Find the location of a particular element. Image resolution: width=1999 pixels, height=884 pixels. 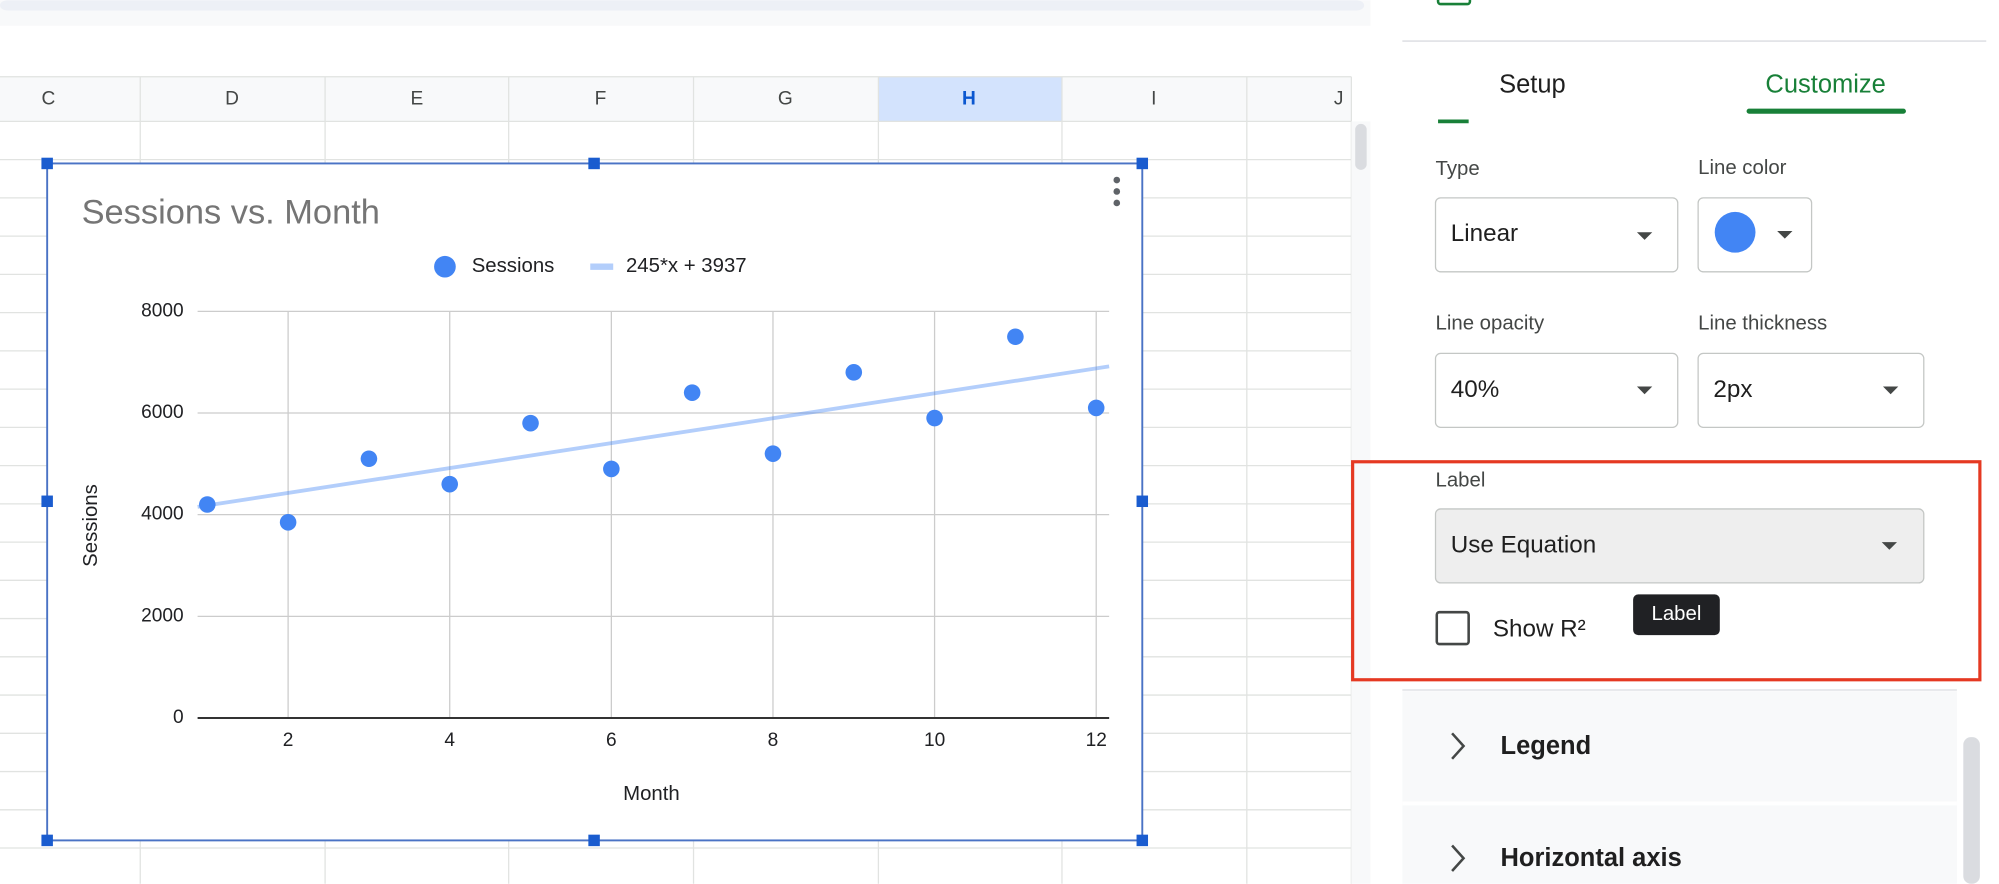

tab: Setup is located at coordinates (1532, 84).